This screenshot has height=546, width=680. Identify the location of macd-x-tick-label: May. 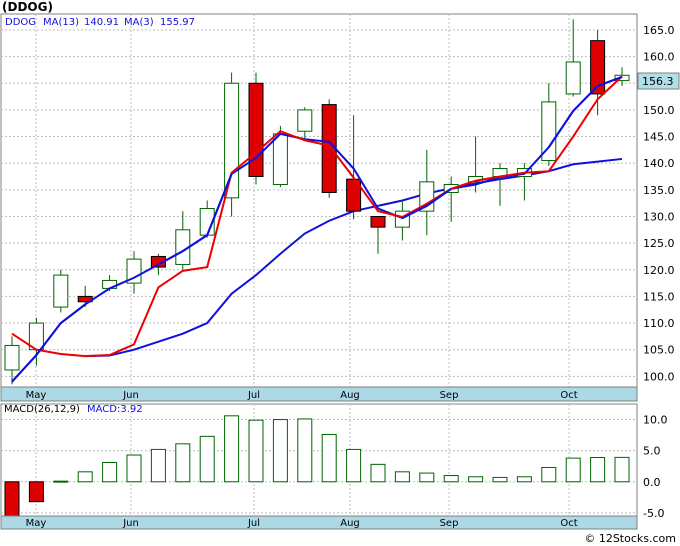
(36, 523).